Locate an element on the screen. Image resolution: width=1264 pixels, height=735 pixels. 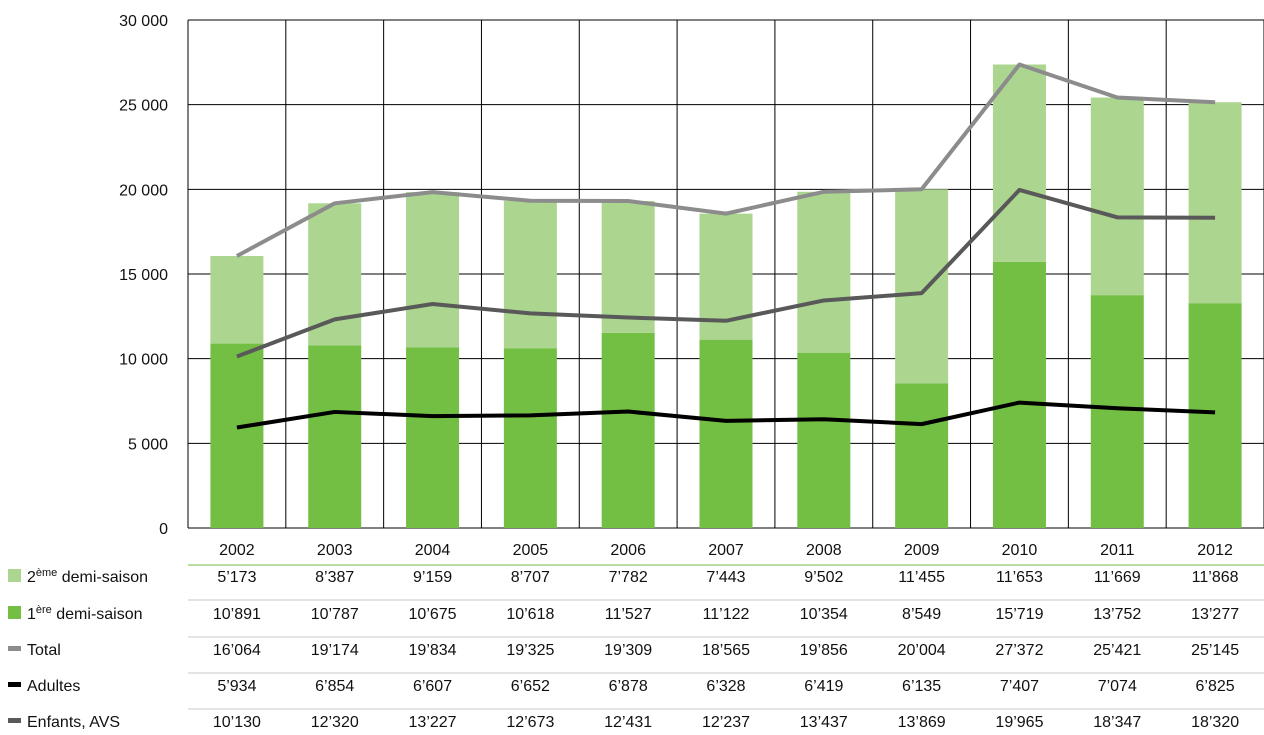
table-row-label: Total is located at coordinates (44, 650).